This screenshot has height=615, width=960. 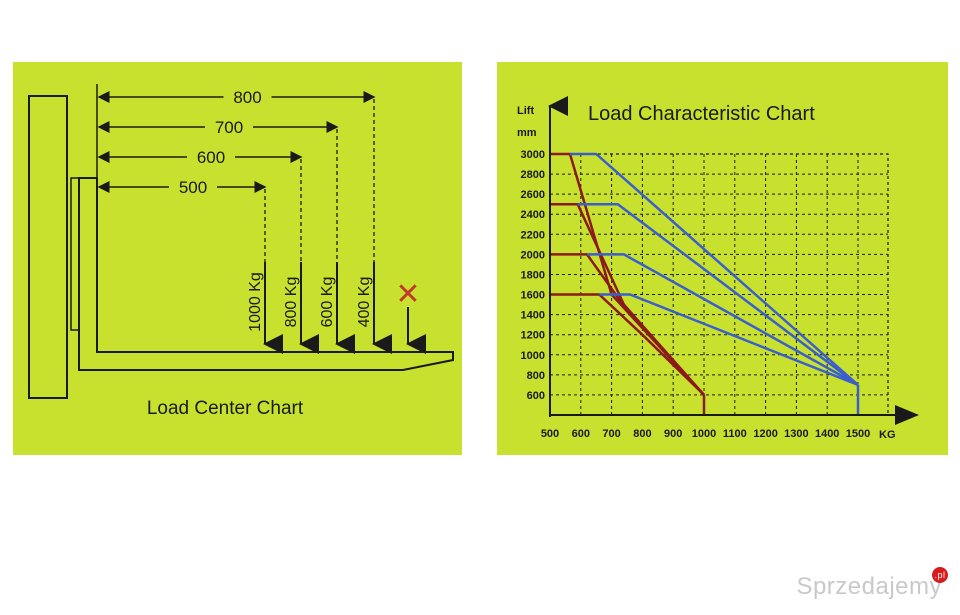 What do you see at coordinates (533, 175) in the screenshot?
I see `y-tick-label: 2800` at bounding box center [533, 175].